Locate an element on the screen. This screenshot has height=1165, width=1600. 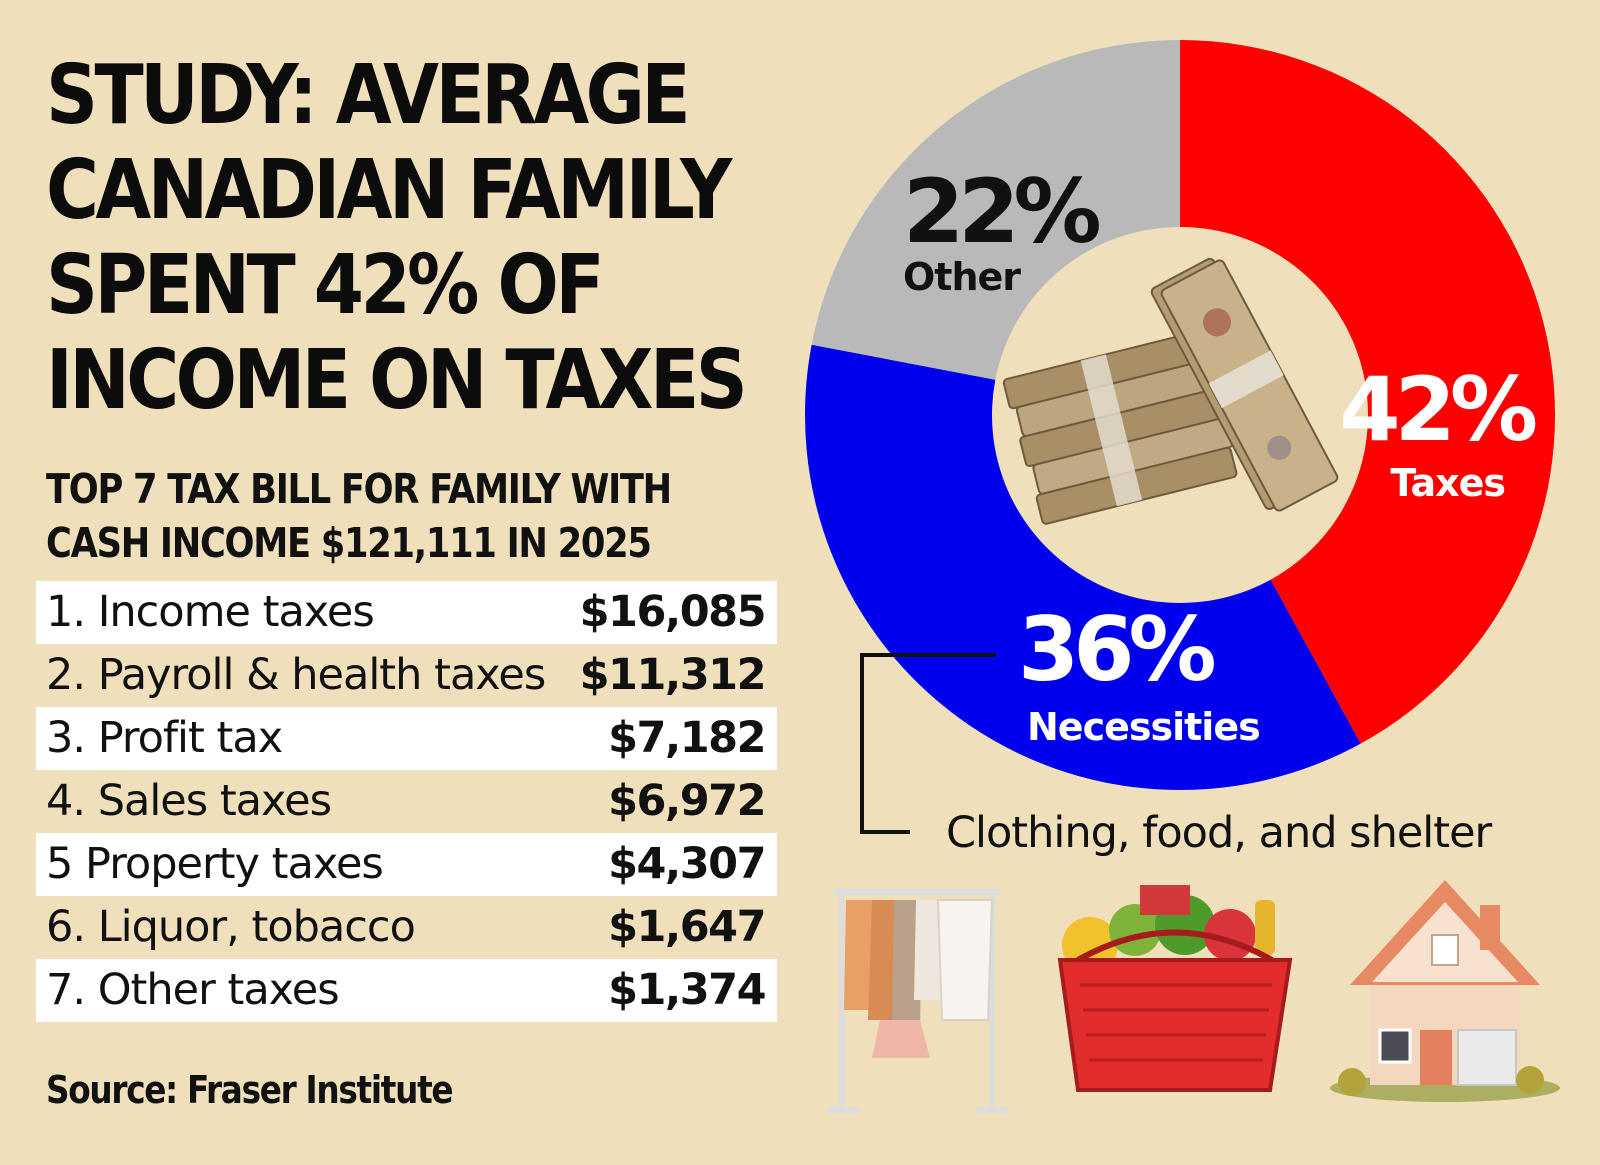
pie-label-category: Taxes is located at coordinates (1447, 483).